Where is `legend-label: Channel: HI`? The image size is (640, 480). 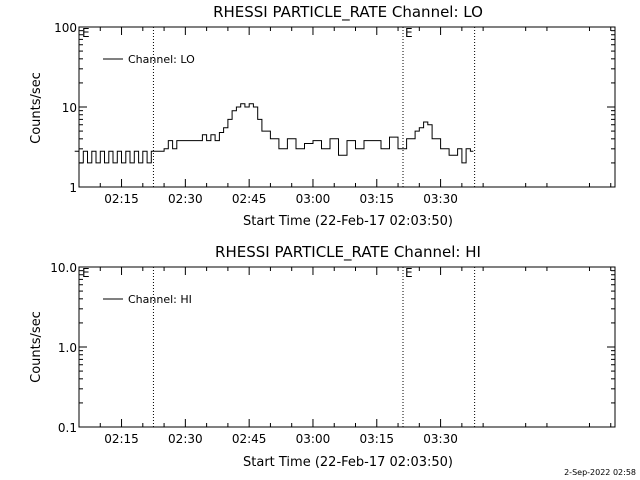
legend-label: Channel: HI is located at coordinates (160, 299).